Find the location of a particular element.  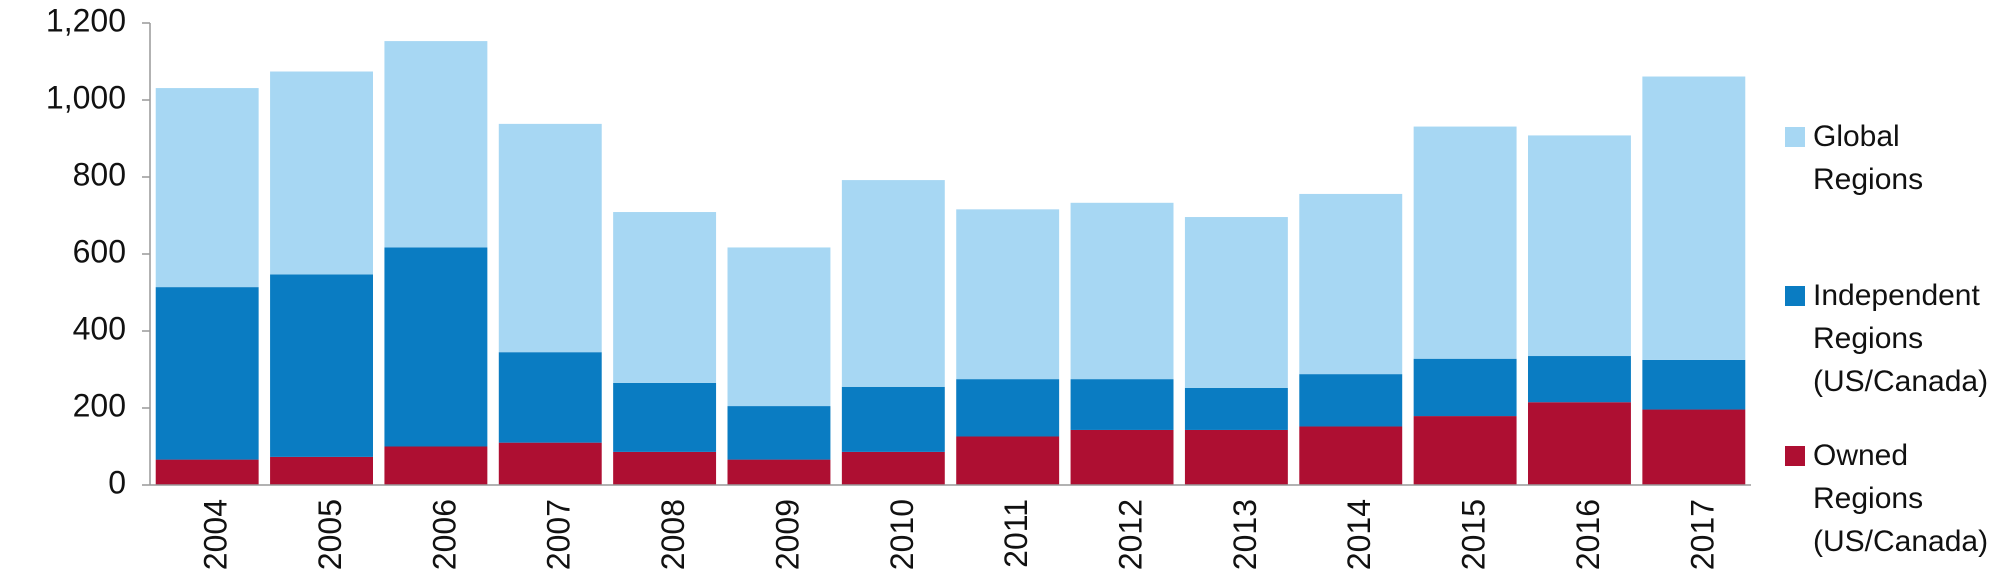

x-tick-label: 2004 is located at coordinates (216, 534).